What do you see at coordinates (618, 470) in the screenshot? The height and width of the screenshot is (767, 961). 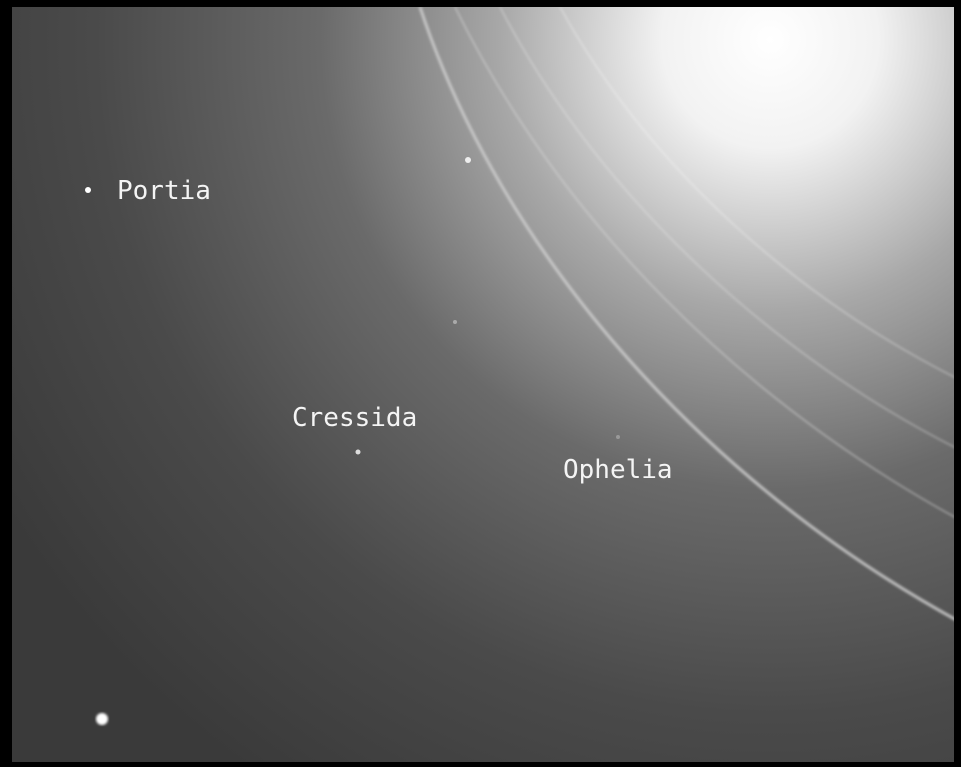 I see `moon-label: Ophelia` at bounding box center [618, 470].